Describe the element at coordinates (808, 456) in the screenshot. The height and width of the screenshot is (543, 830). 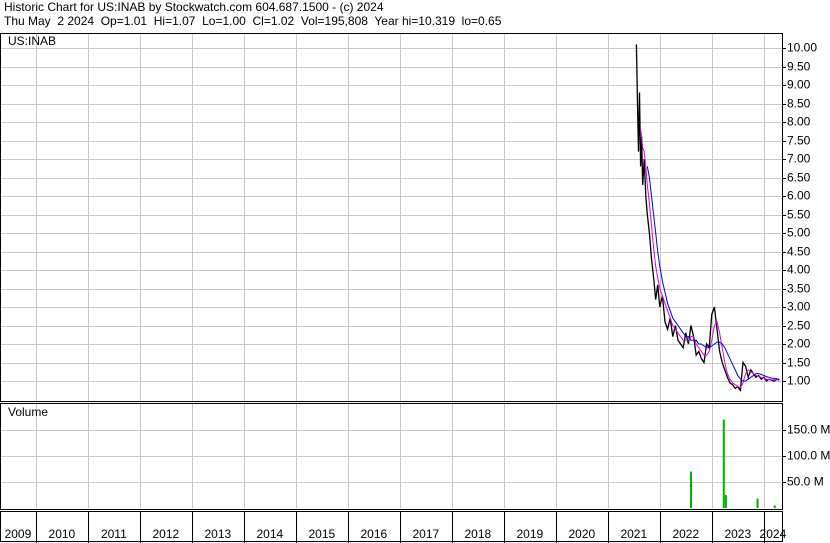
I see `y-tick-label: 100.0 M` at that location.